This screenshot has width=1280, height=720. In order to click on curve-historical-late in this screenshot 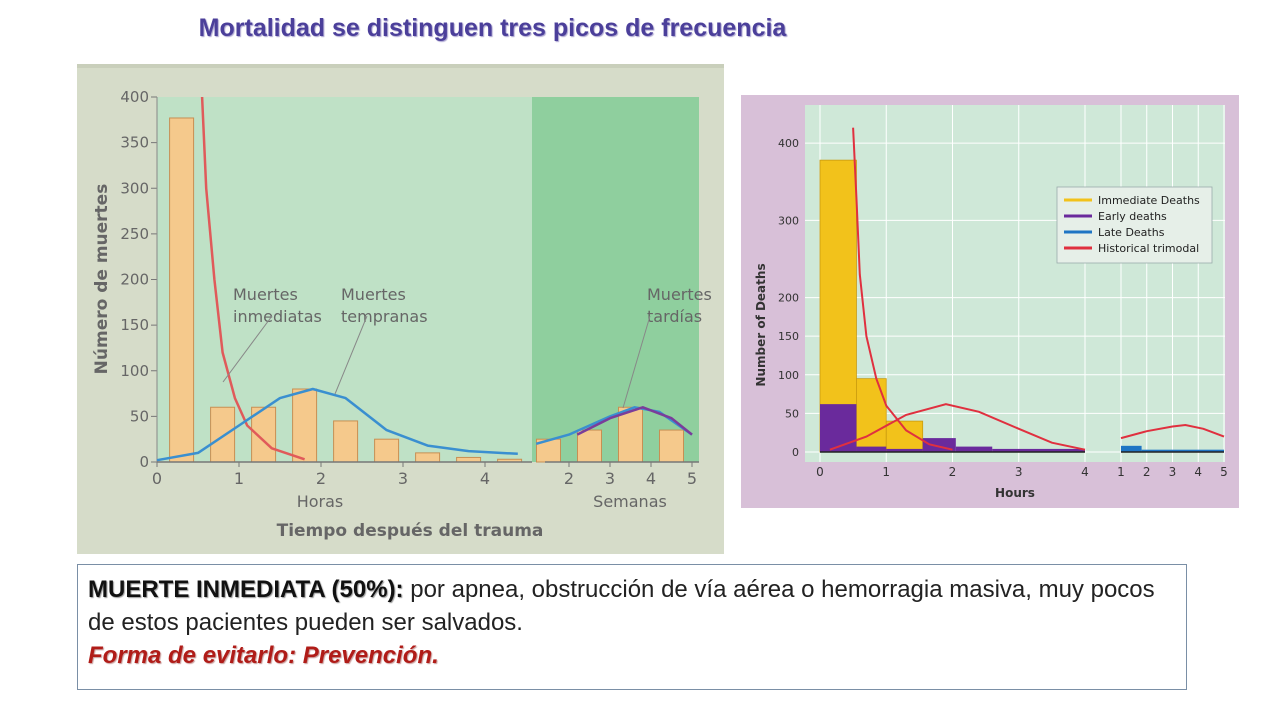, I will do `click(1172, 431)`.